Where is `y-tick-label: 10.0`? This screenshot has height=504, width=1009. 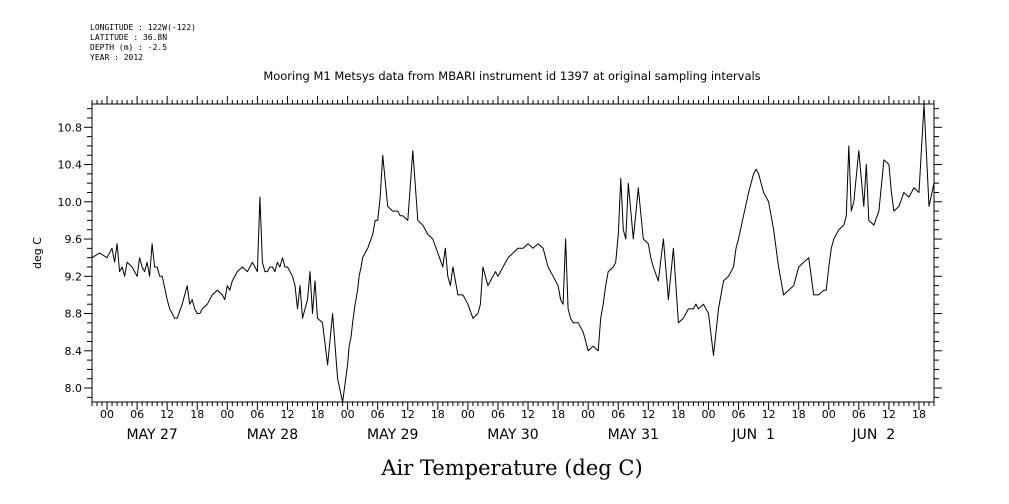 y-tick-label: 10.0 is located at coordinates (70, 202).